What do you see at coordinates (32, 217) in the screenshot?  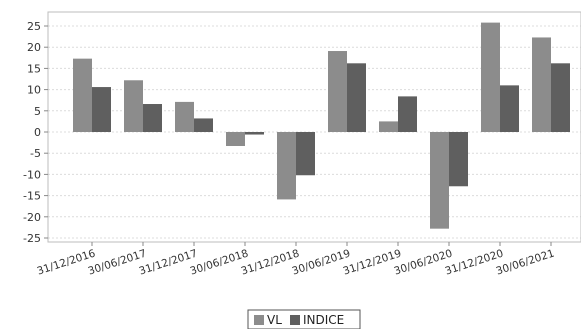 I see `y-tick-label: -20` at bounding box center [32, 217].